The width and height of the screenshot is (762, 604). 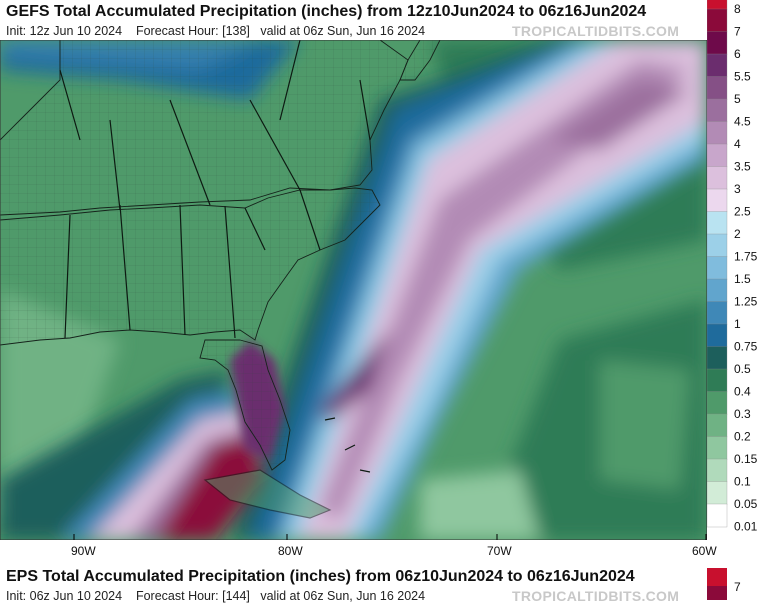 I want to click on lon-label-70w: 70W, so click(x=499, y=551).